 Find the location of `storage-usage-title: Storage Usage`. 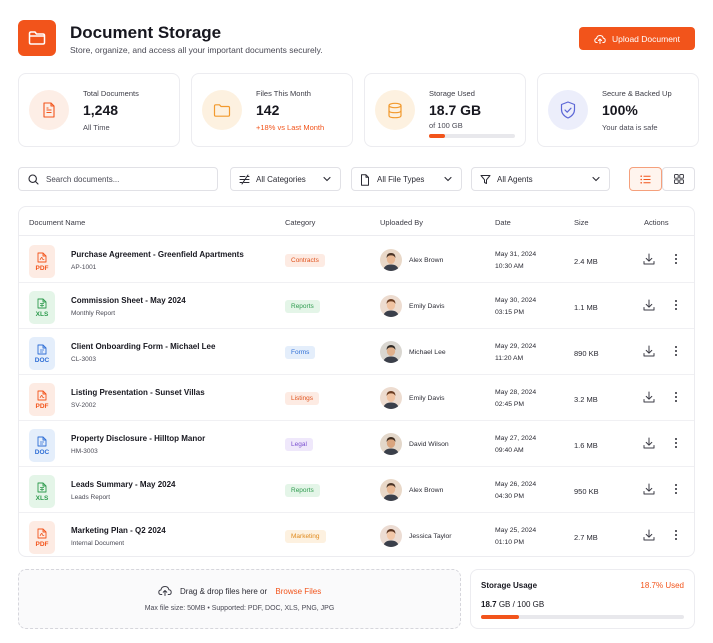

storage-usage-title: Storage Usage is located at coordinates (509, 585).